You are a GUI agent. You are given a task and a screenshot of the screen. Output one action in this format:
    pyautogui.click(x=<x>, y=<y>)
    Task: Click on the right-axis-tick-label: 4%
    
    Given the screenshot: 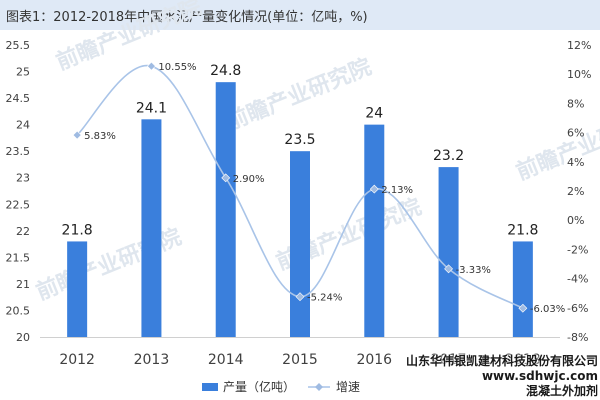 What is the action you would take?
    pyautogui.click(x=575, y=162)
    